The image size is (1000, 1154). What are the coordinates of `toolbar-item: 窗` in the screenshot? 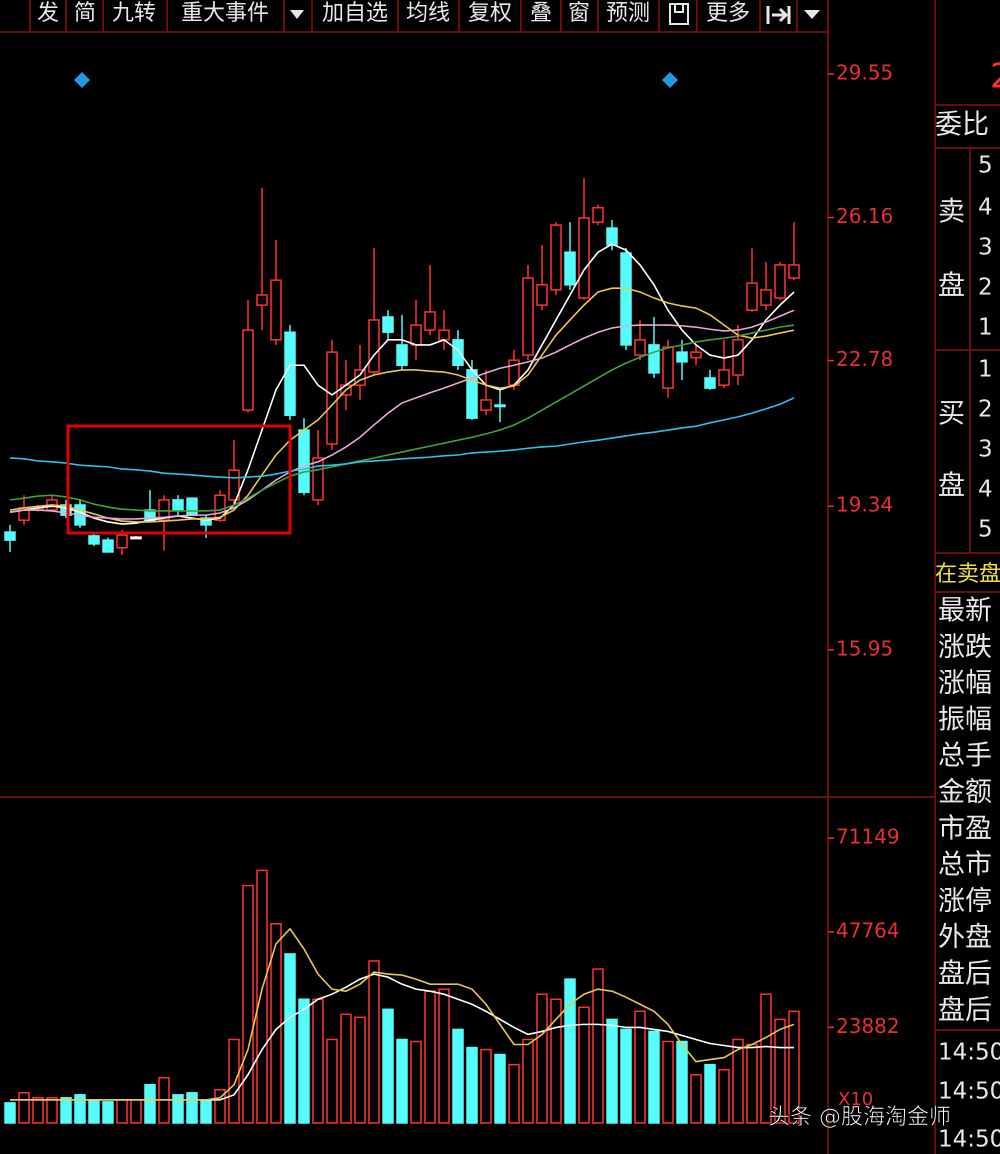 It's located at (579, 13).